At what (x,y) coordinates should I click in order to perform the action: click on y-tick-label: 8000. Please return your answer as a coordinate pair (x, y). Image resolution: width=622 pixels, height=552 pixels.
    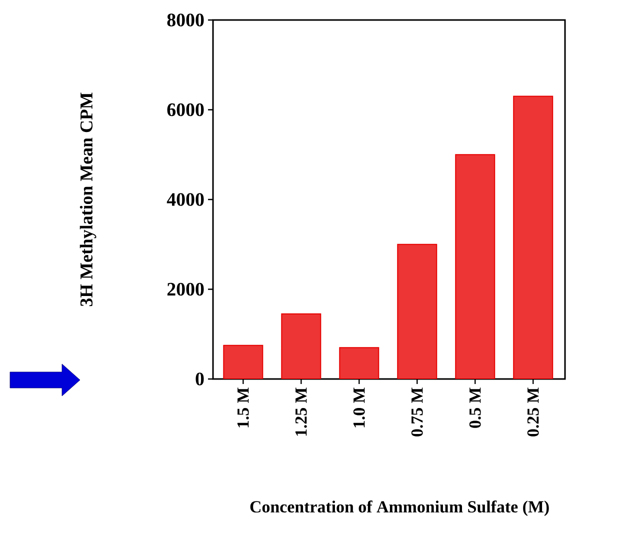
    Looking at the image, I should click on (185, 20).